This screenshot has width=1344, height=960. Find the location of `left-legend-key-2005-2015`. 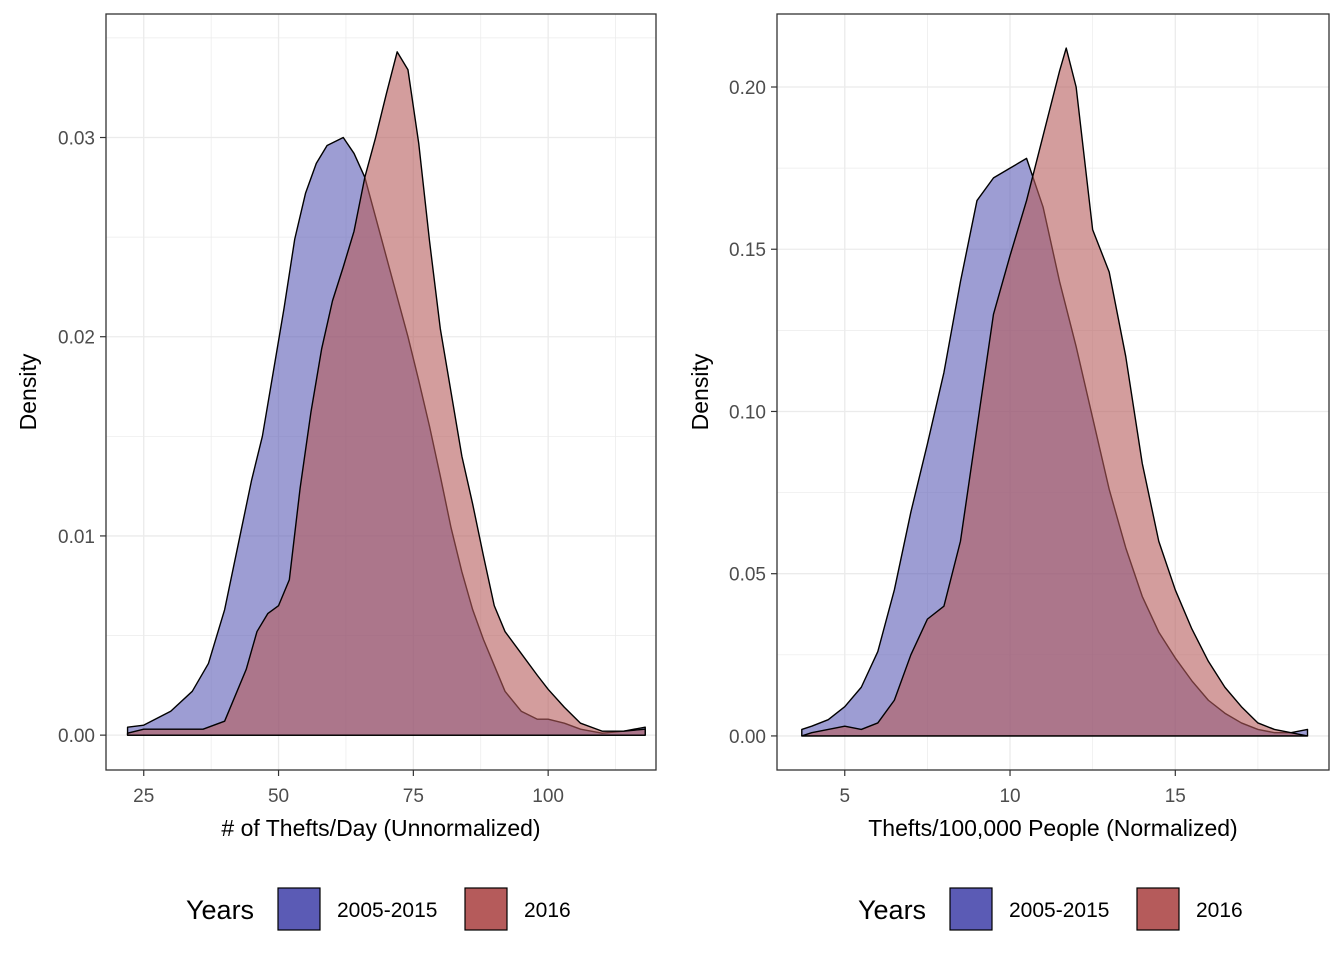

left-legend-key-2005-2015 is located at coordinates (299, 909).